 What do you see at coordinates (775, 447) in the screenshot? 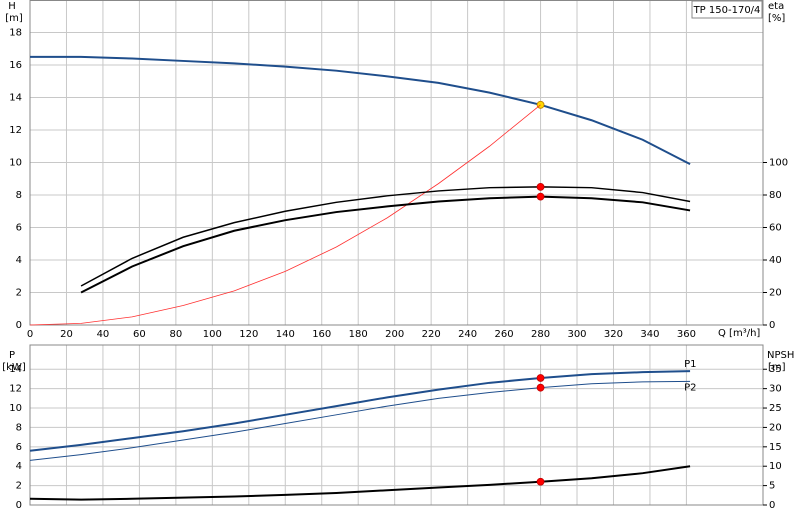
I see `y2-tick-label: 15` at bounding box center [775, 447].